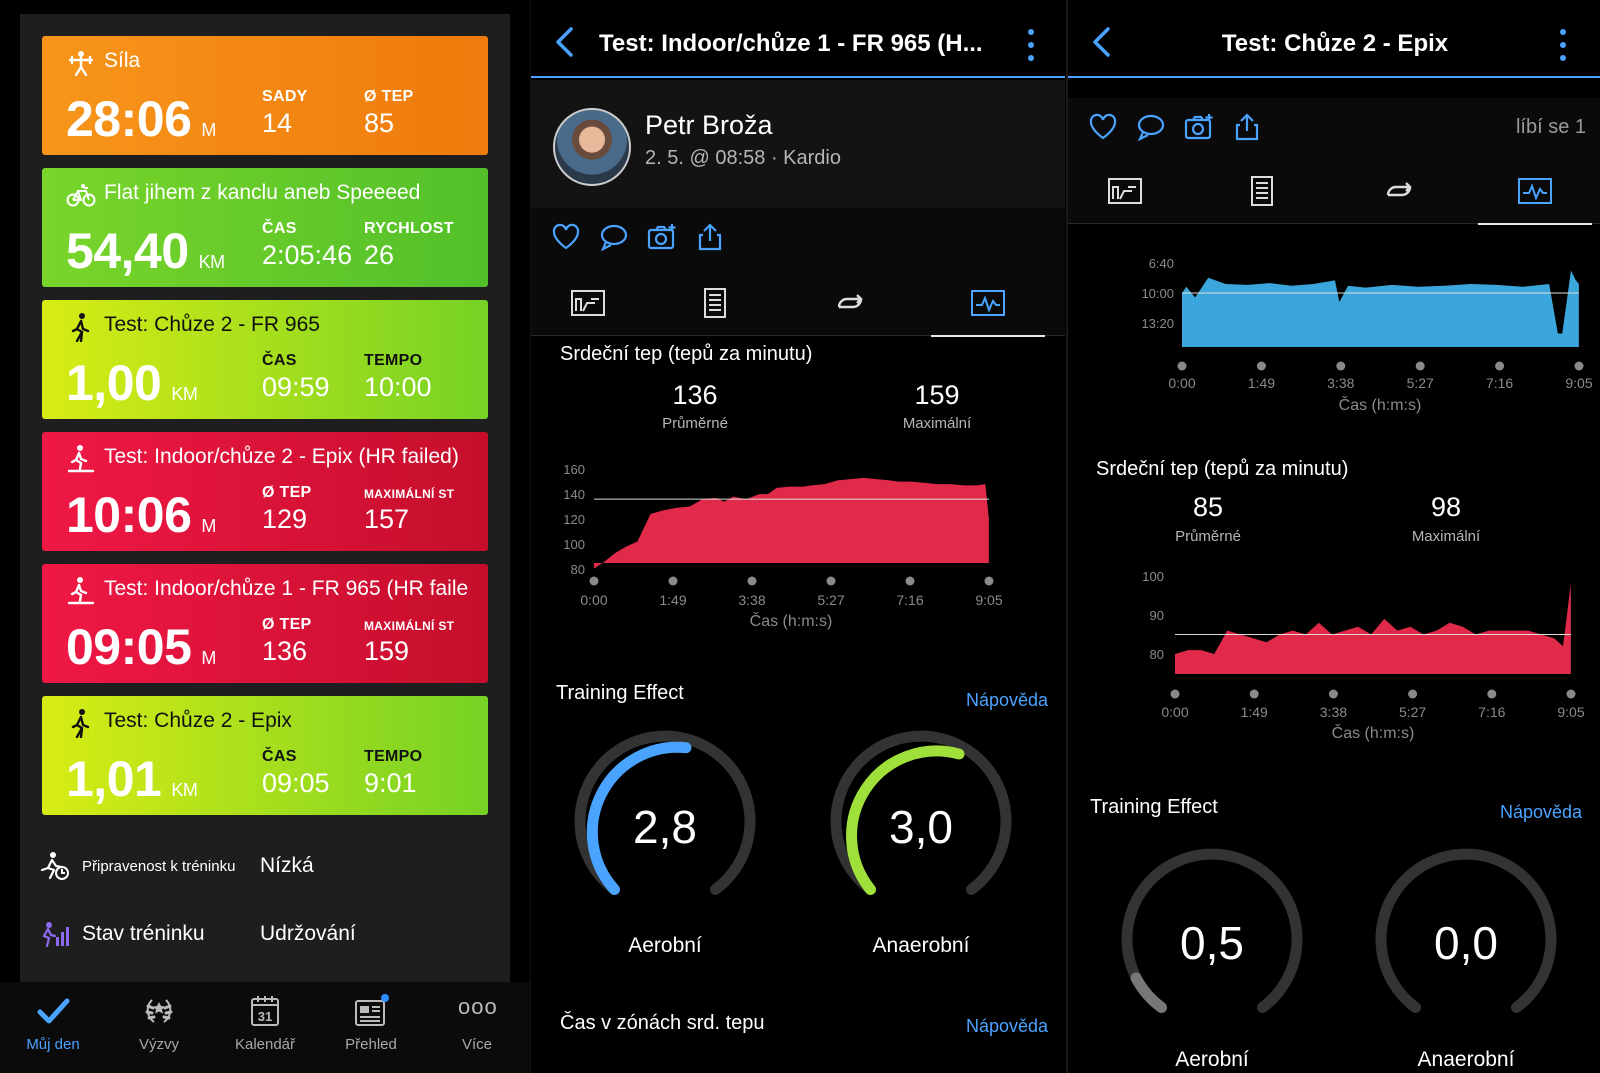 This screenshot has width=1600, height=1073. I want to click on readiness-label: Připravenost k tréninku, so click(159, 866).